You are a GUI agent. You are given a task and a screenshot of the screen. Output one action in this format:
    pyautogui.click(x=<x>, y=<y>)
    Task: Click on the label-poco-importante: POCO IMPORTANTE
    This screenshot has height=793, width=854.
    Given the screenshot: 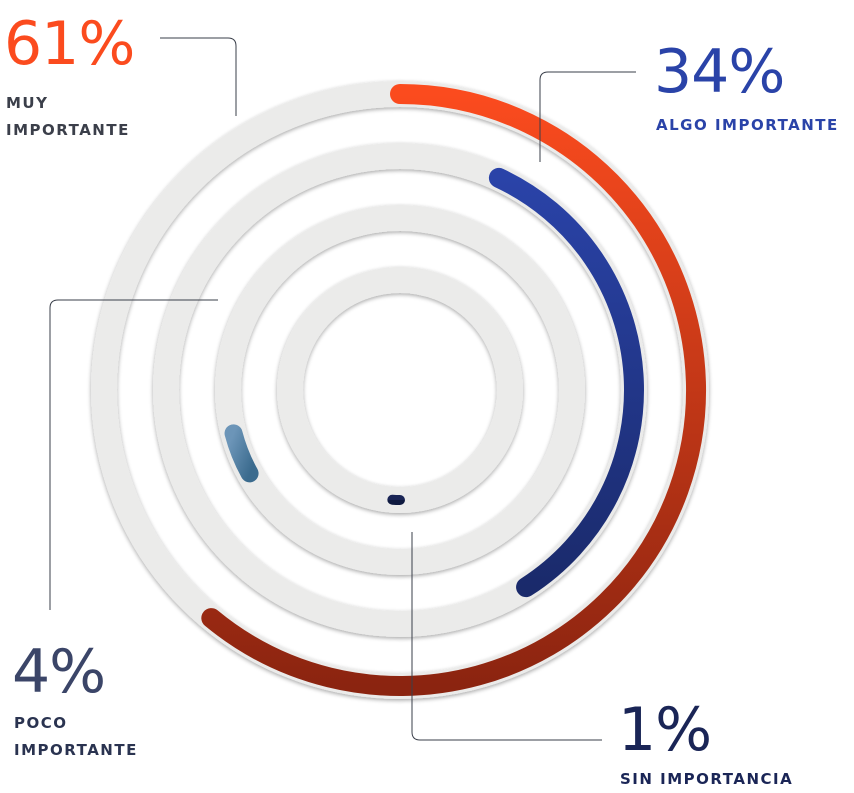 What is the action you would take?
    pyautogui.click(x=76, y=737)
    